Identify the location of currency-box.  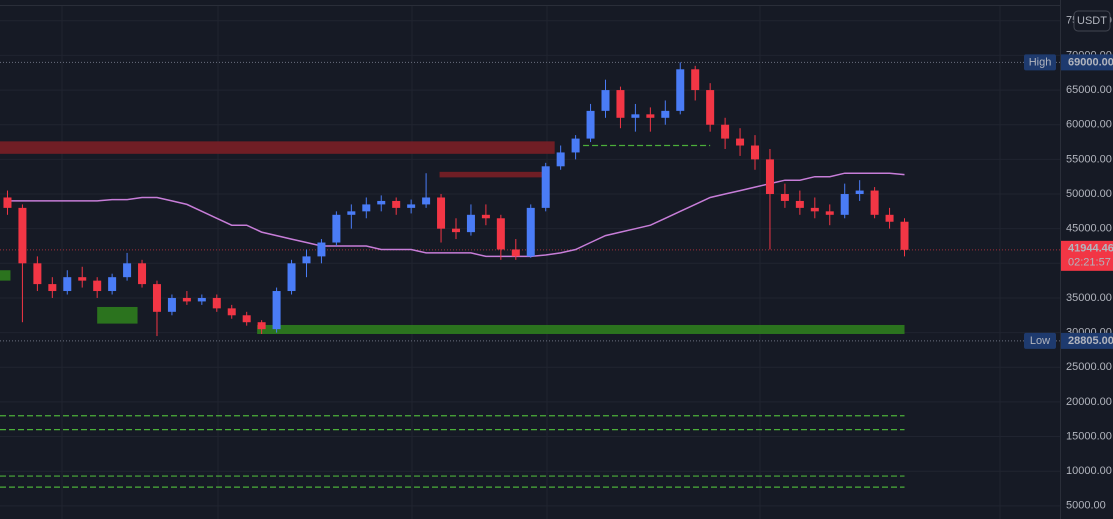
(1092, 21).